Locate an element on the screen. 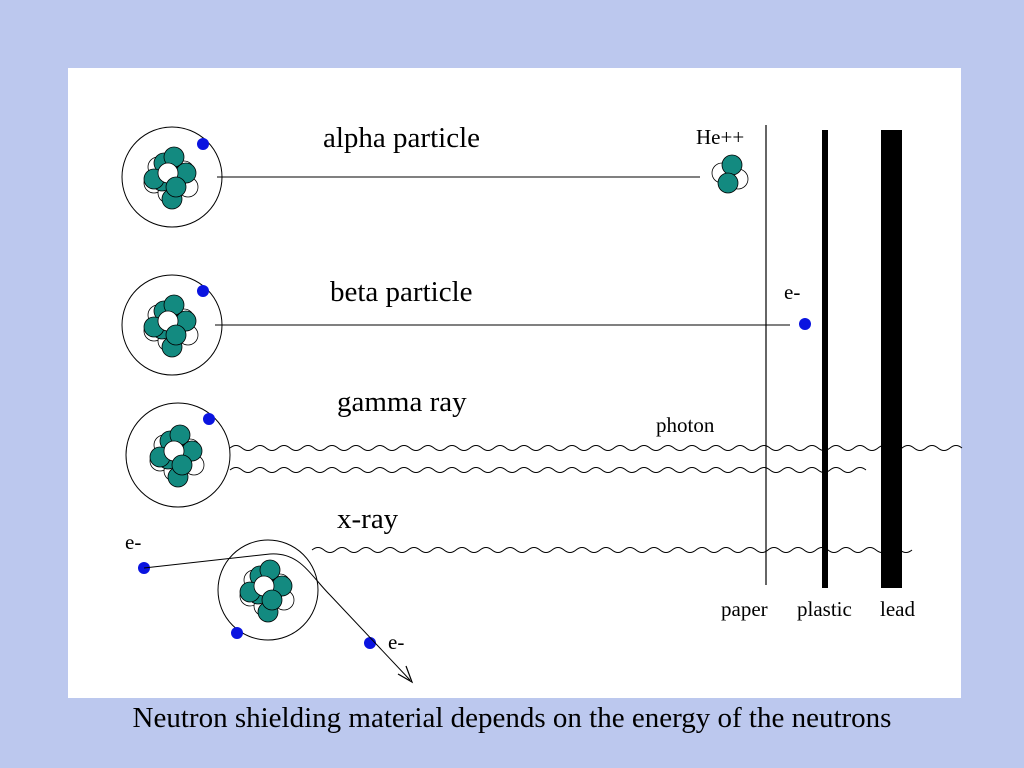 The height and width of the screenshot is (768, 1024). incoming-electron-label: e- is located at coordinates (133, 542).